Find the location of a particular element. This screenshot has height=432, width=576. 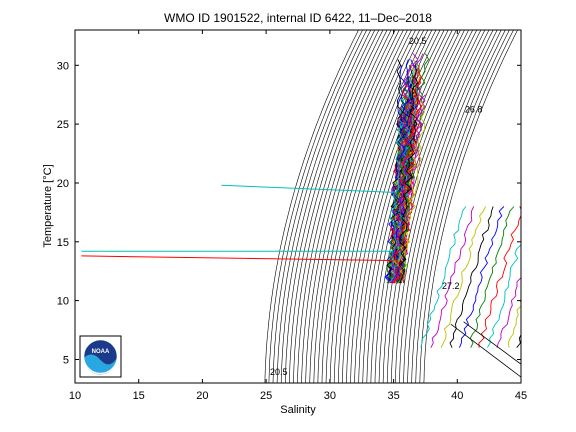

y-tick-label: 10 is located at coordinates (63, 302).